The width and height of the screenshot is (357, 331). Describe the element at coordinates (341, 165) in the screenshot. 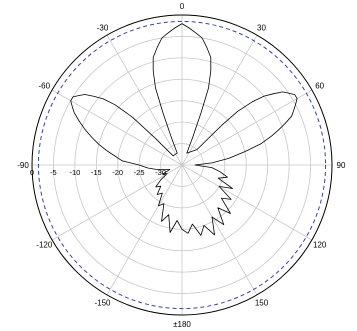

I see `angle-tick-label: 90` at that location.